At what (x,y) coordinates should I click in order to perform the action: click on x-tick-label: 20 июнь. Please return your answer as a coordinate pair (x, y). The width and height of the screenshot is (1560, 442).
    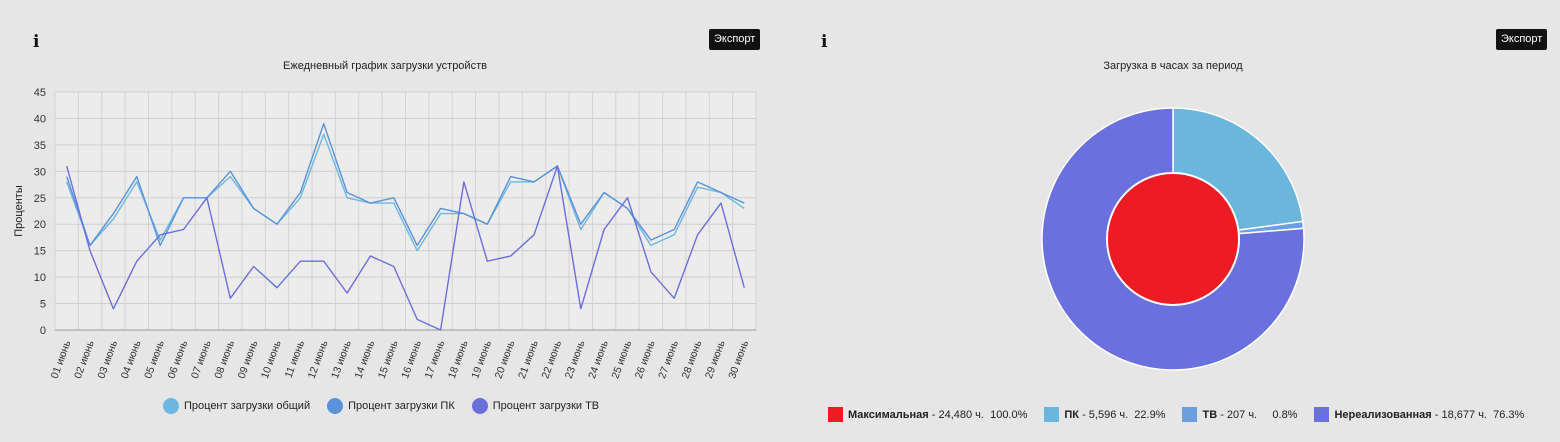
    Looking at the image, I should click on (505, 359).